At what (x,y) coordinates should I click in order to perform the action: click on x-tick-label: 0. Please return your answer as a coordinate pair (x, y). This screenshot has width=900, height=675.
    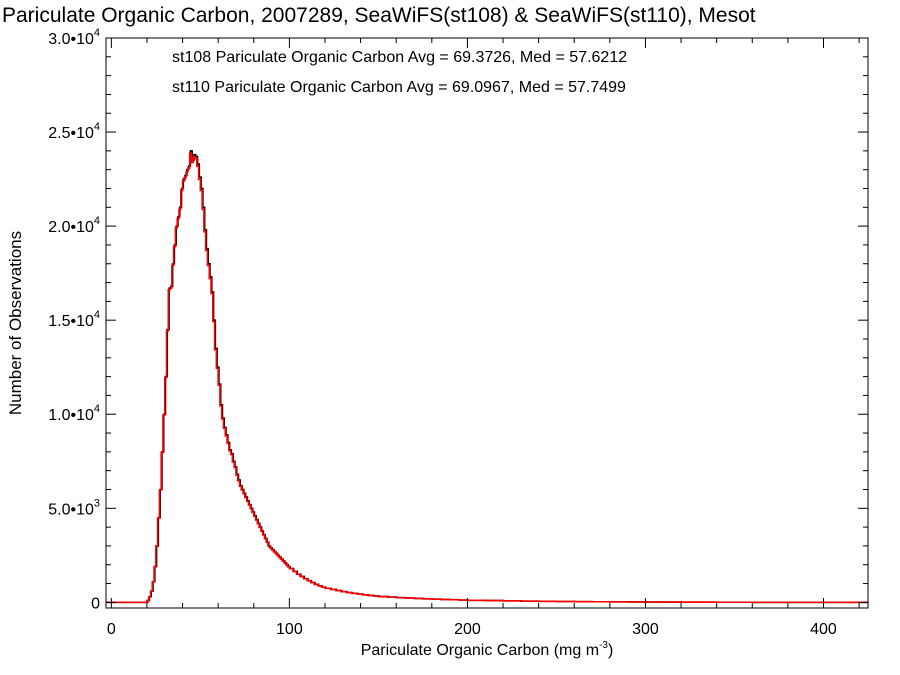
    Looking at the image, I should click on (111, 629).